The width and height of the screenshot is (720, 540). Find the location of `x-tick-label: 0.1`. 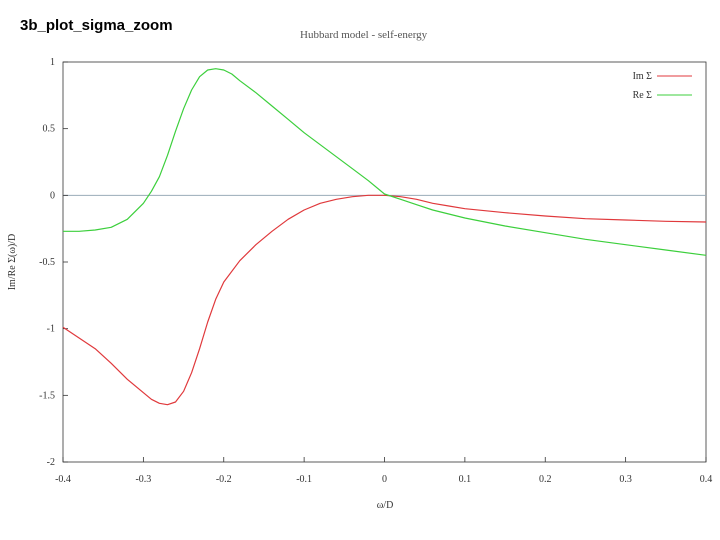

x-tick-label: 0.1 is located at coordinates (465, 479).